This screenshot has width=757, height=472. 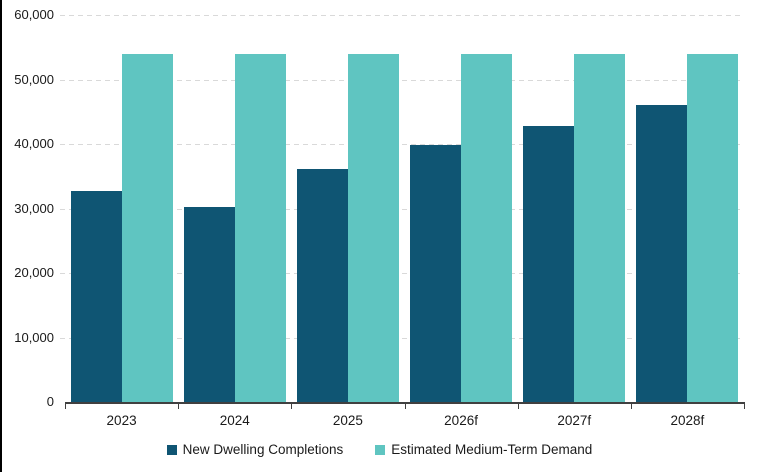 I want to click on x-axis-line, so click(x=405, y=403).